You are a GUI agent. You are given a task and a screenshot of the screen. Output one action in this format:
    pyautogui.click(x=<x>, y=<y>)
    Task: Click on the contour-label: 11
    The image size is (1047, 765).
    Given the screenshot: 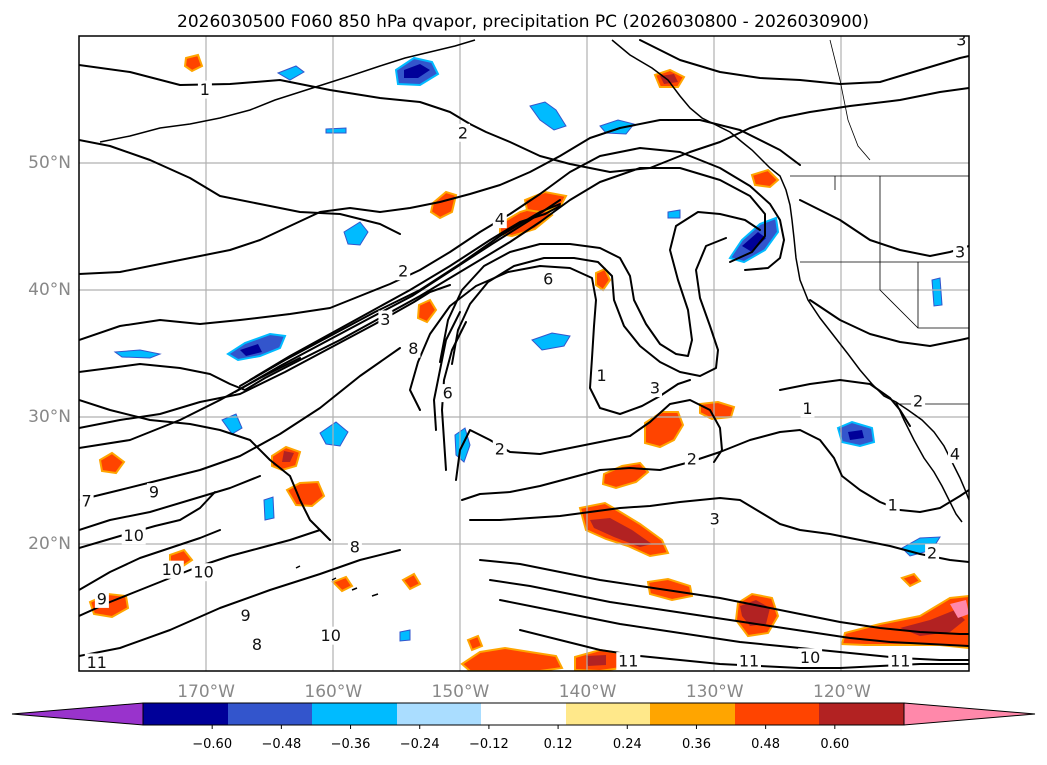 What is the action you would take?
    pyautogui.click(x=628, y=661)
    